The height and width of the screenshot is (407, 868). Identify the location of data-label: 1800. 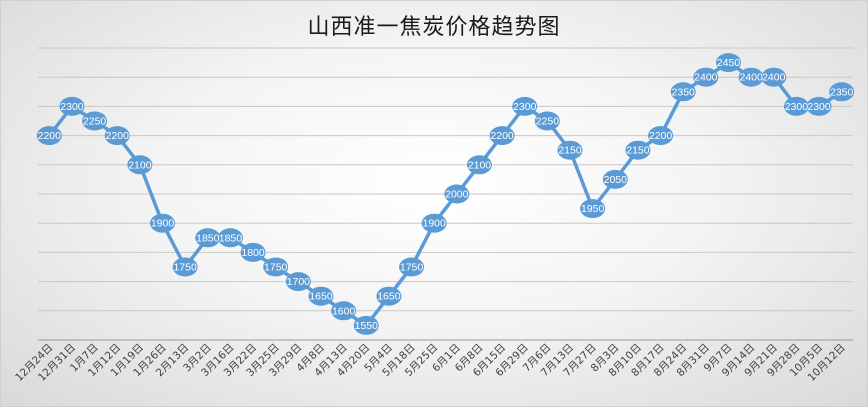
(253, 253).